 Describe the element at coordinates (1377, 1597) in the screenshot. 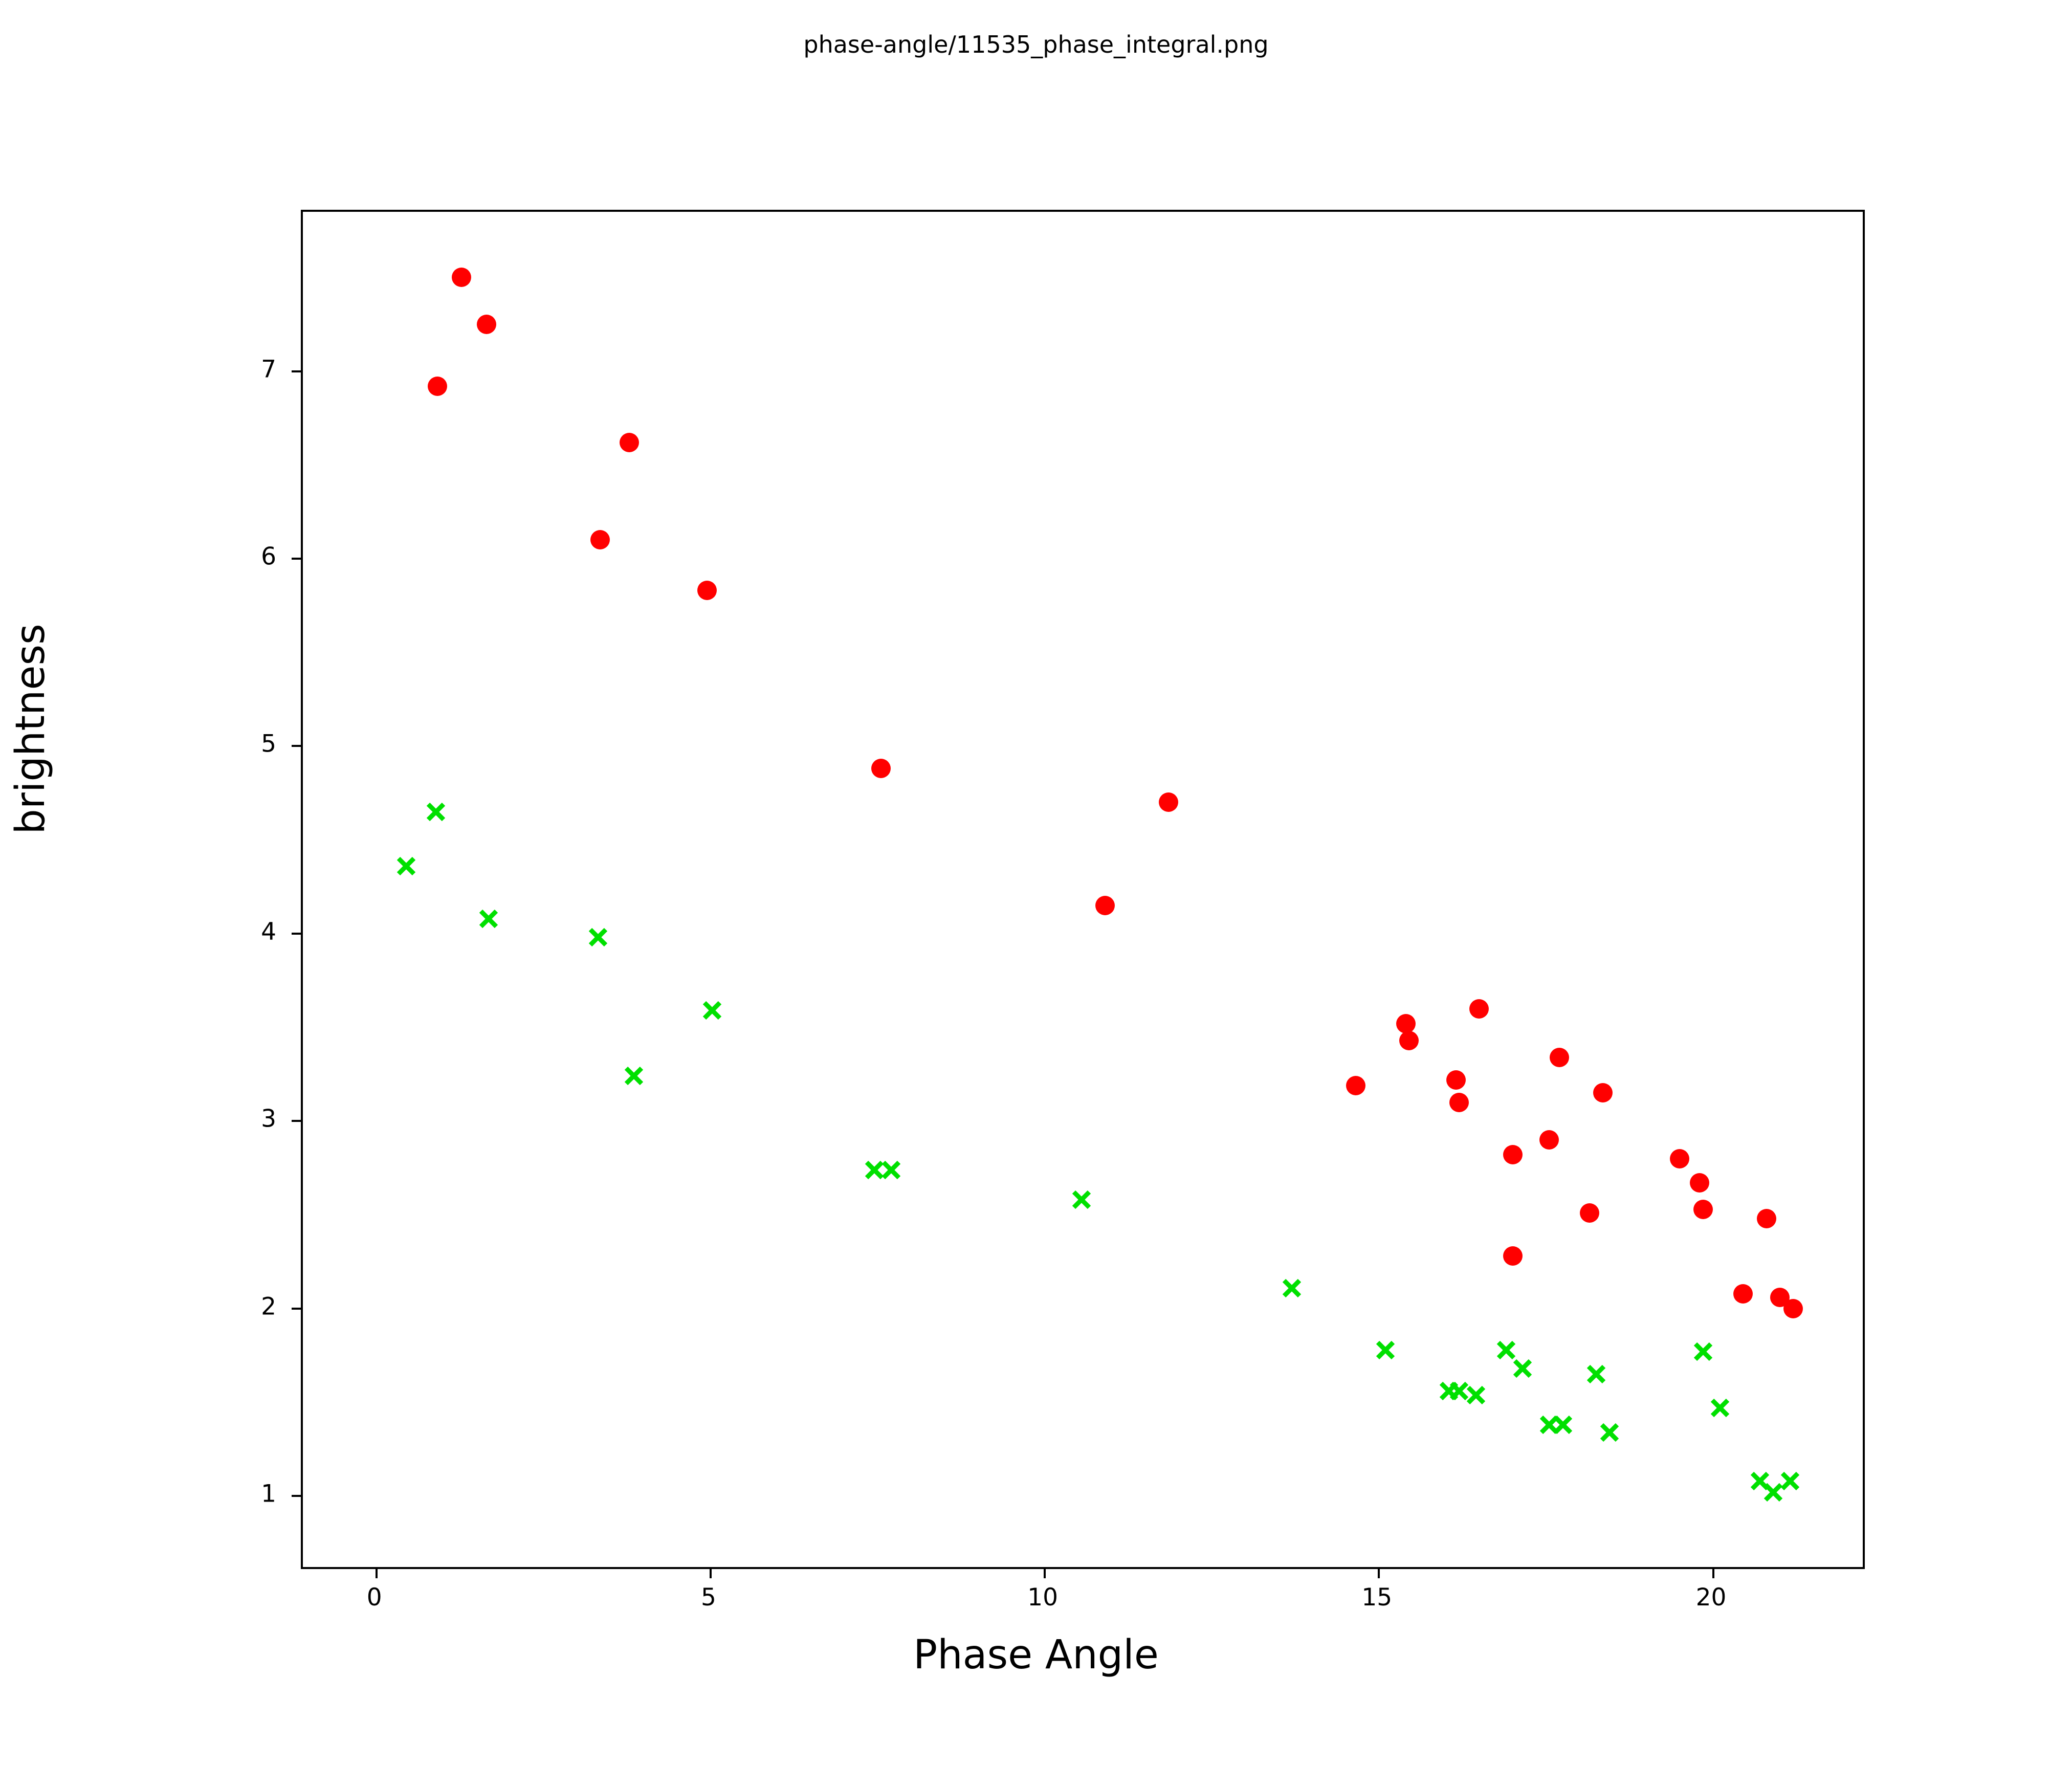

I see `x-tick-label: 15` at that location.